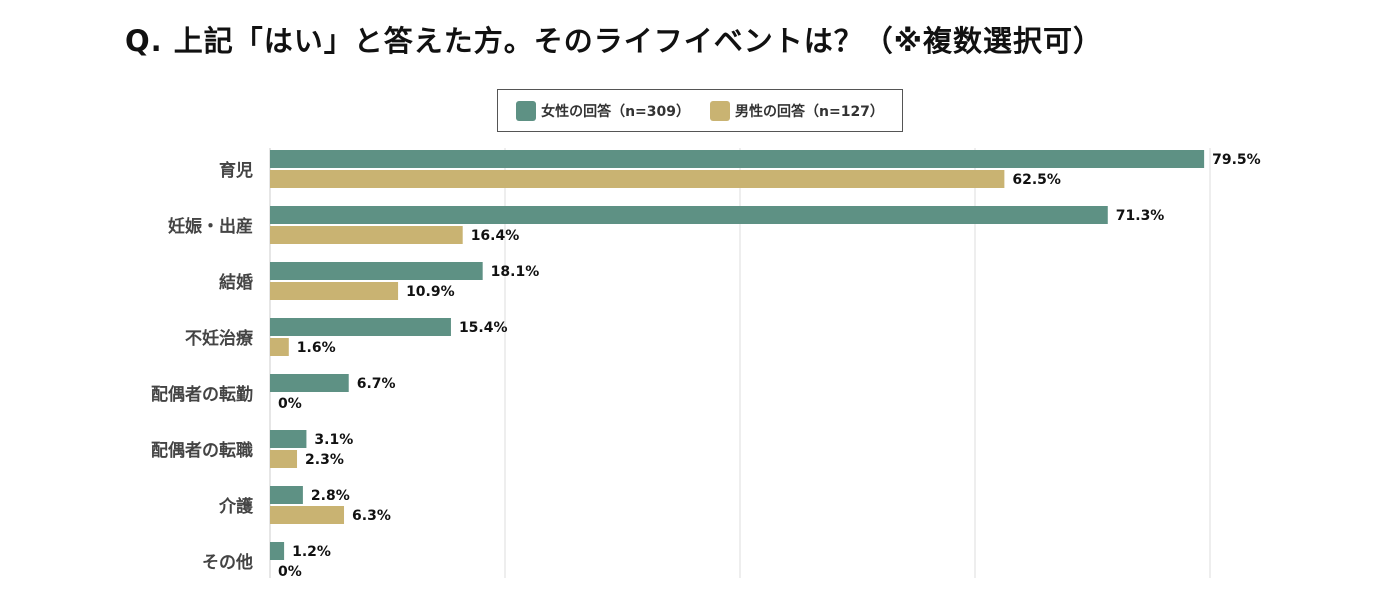  What do you see at coordinates (236, 170) in the screenshot?
I see `category-label: 育児` at bounding box center [236, 170].